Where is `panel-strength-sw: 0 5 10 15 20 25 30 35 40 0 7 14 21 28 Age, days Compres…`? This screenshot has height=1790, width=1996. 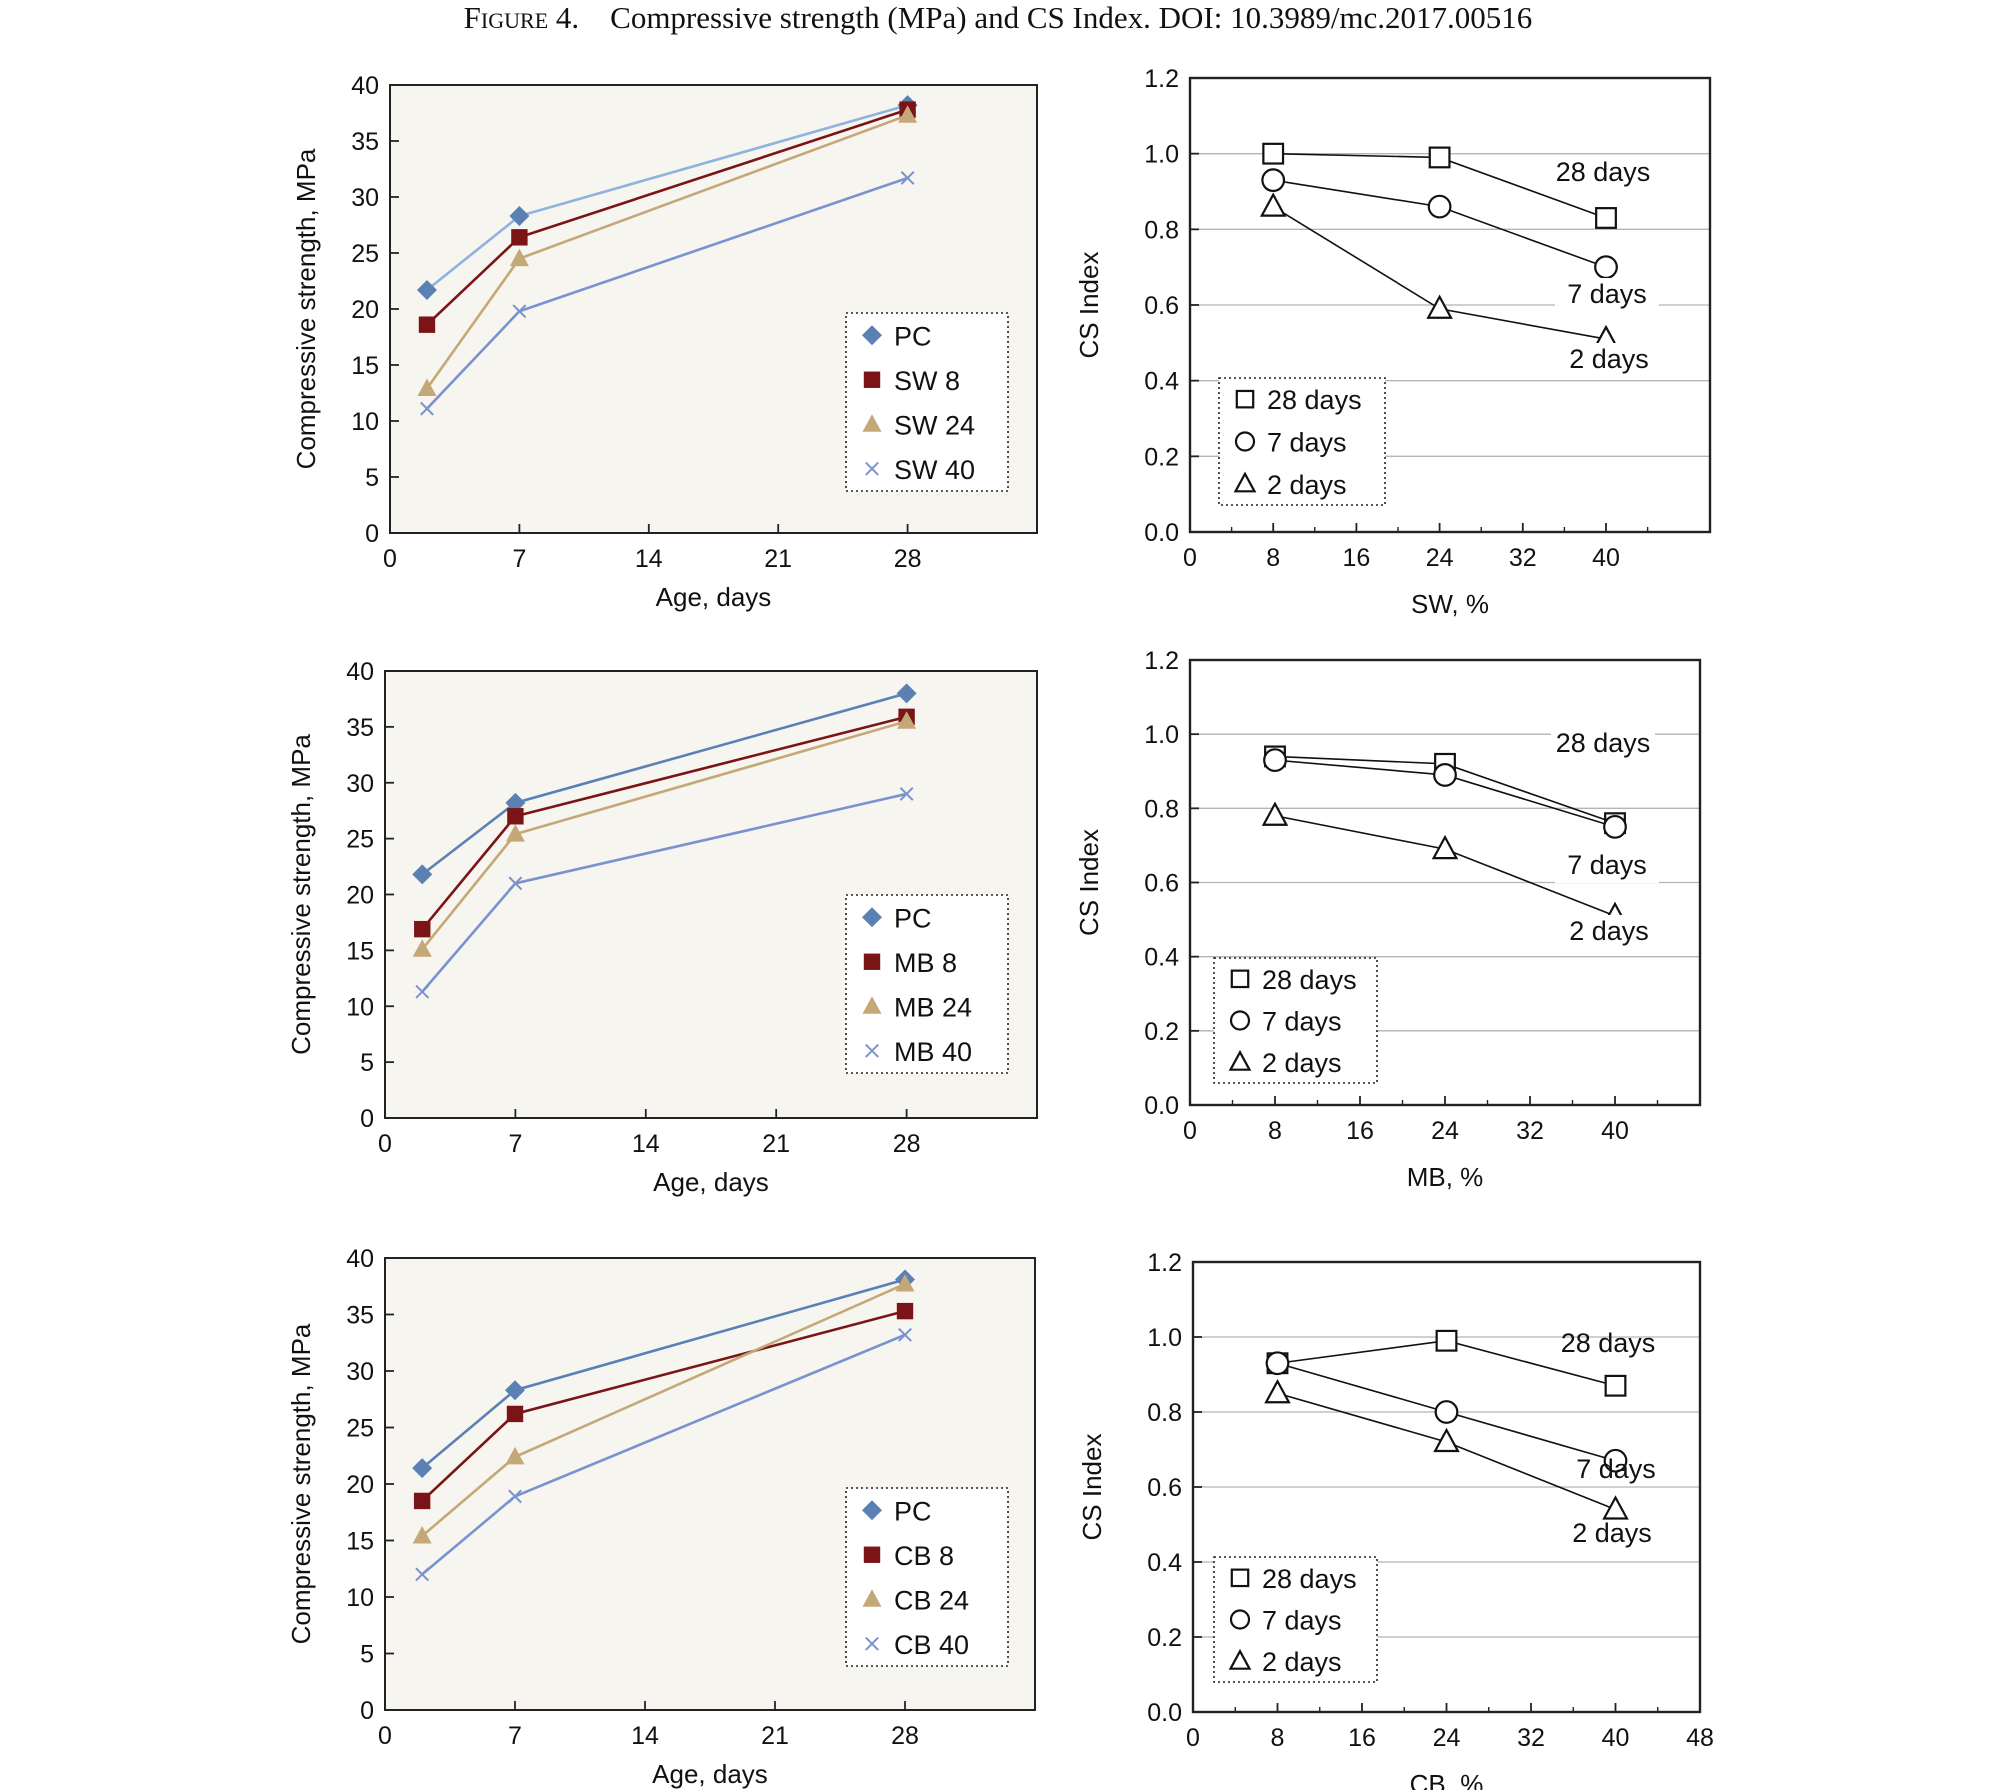 panel-strength-sw: 0 5 10 15 20 25 30 35 40 0 7 14 21 28 Age, days Compres… is located at coordinates (664, 342).